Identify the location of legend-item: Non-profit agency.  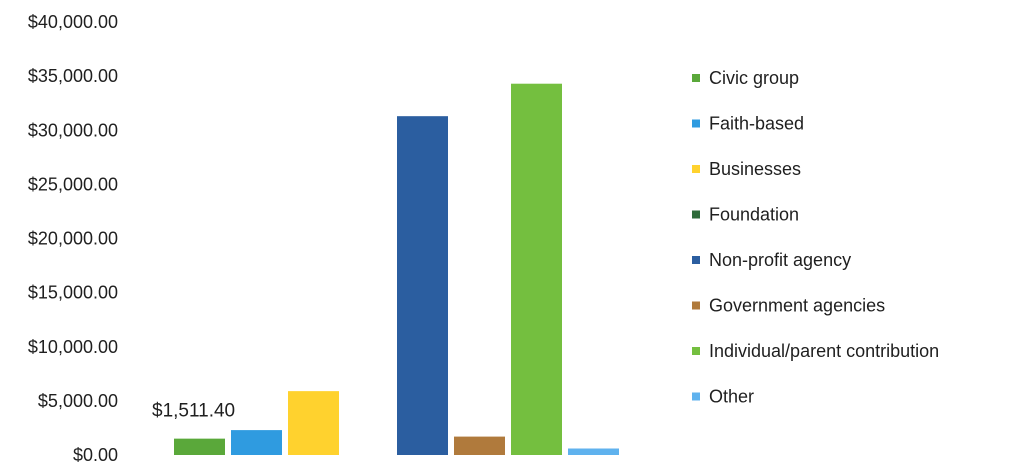
(771, 260).